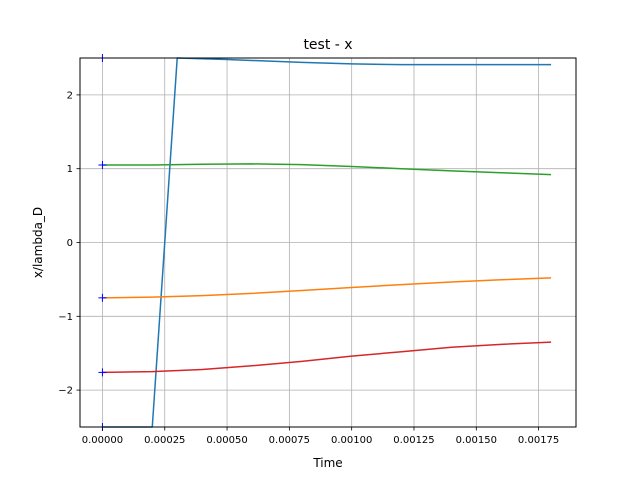  I want to click on y-tick-label: 0, so click(70, 243).